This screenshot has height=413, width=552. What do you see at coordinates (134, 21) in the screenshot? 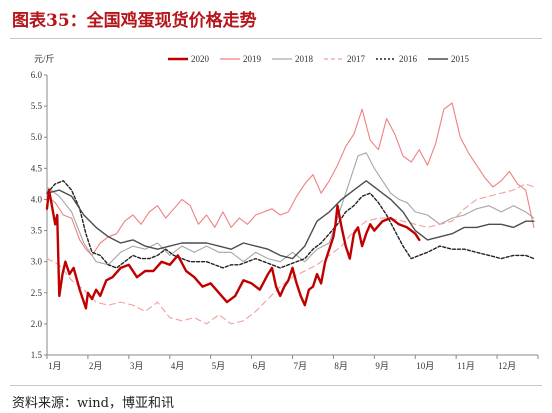
I see `figure-title: 图表35：全国鸡蛋现货价格走势` at bounding box center [134, 21].